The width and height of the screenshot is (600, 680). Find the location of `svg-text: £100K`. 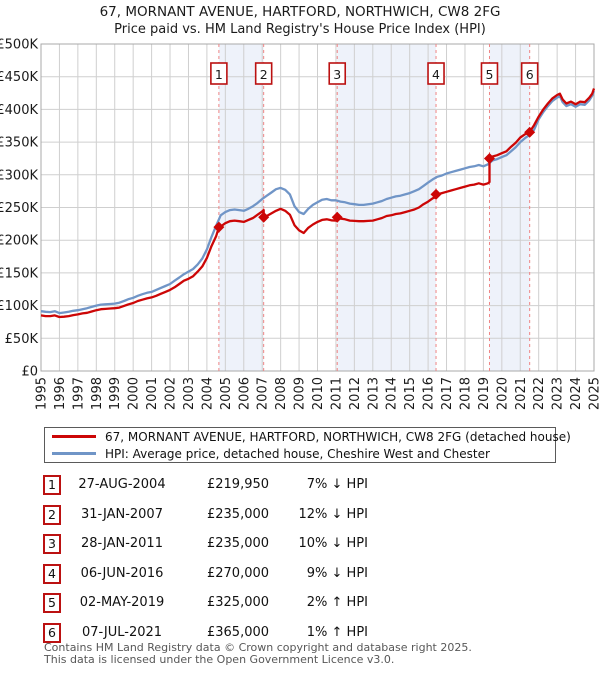

svg-text: £100K is located at coordinates (19, 306).